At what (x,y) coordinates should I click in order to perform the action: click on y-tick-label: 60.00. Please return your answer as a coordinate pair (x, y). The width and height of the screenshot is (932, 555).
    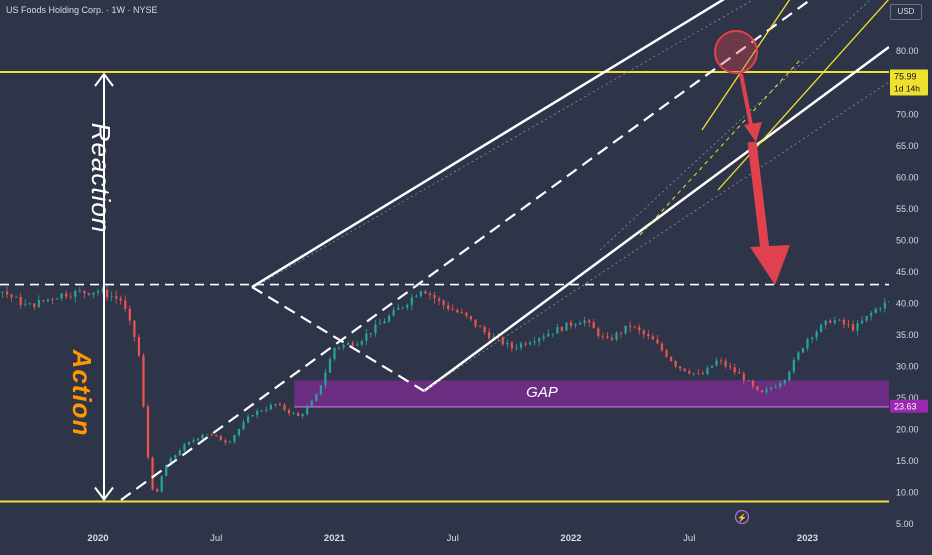
    Looking at the image, I should click on (907, 177).